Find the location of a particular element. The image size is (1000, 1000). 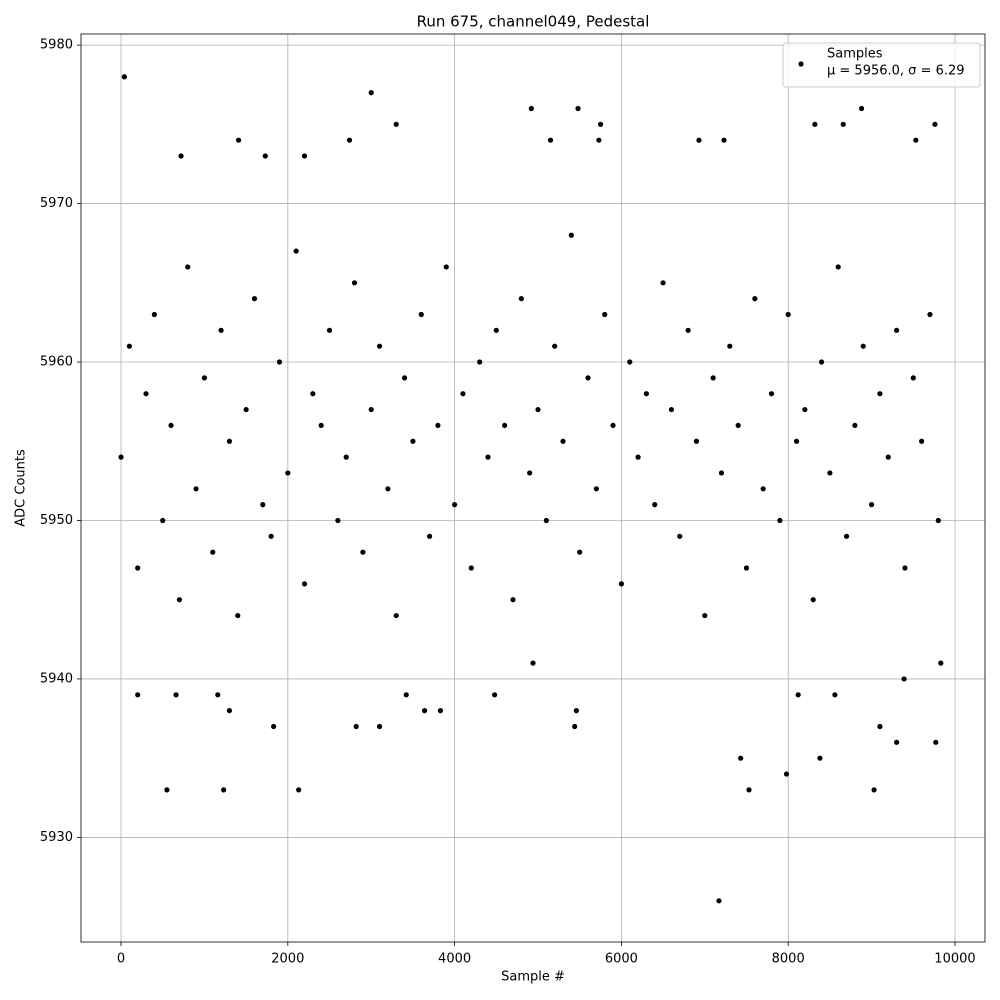

legend-label: Samples is located at coordinates (855, 54).